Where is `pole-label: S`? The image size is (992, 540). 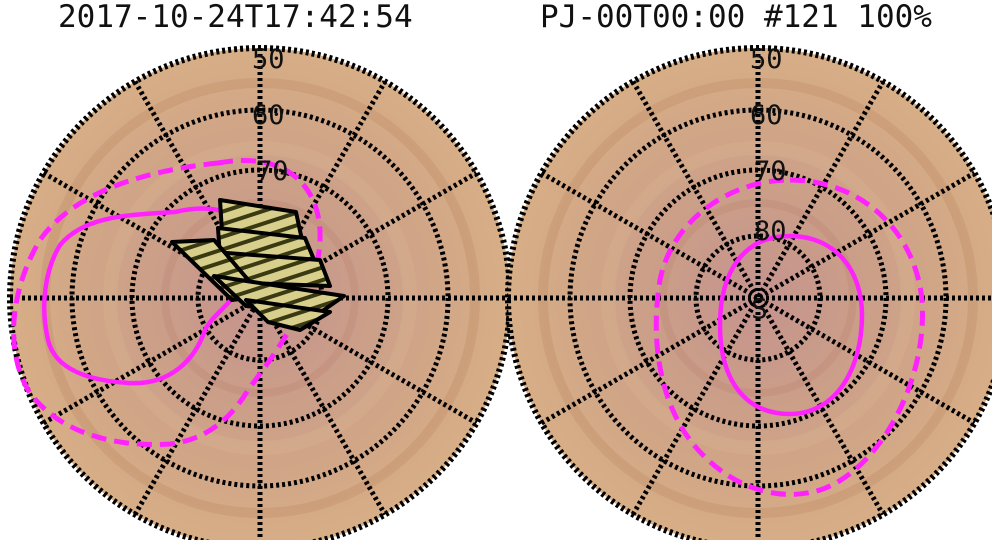
pole-label: S is located at coordinates (759, 308).